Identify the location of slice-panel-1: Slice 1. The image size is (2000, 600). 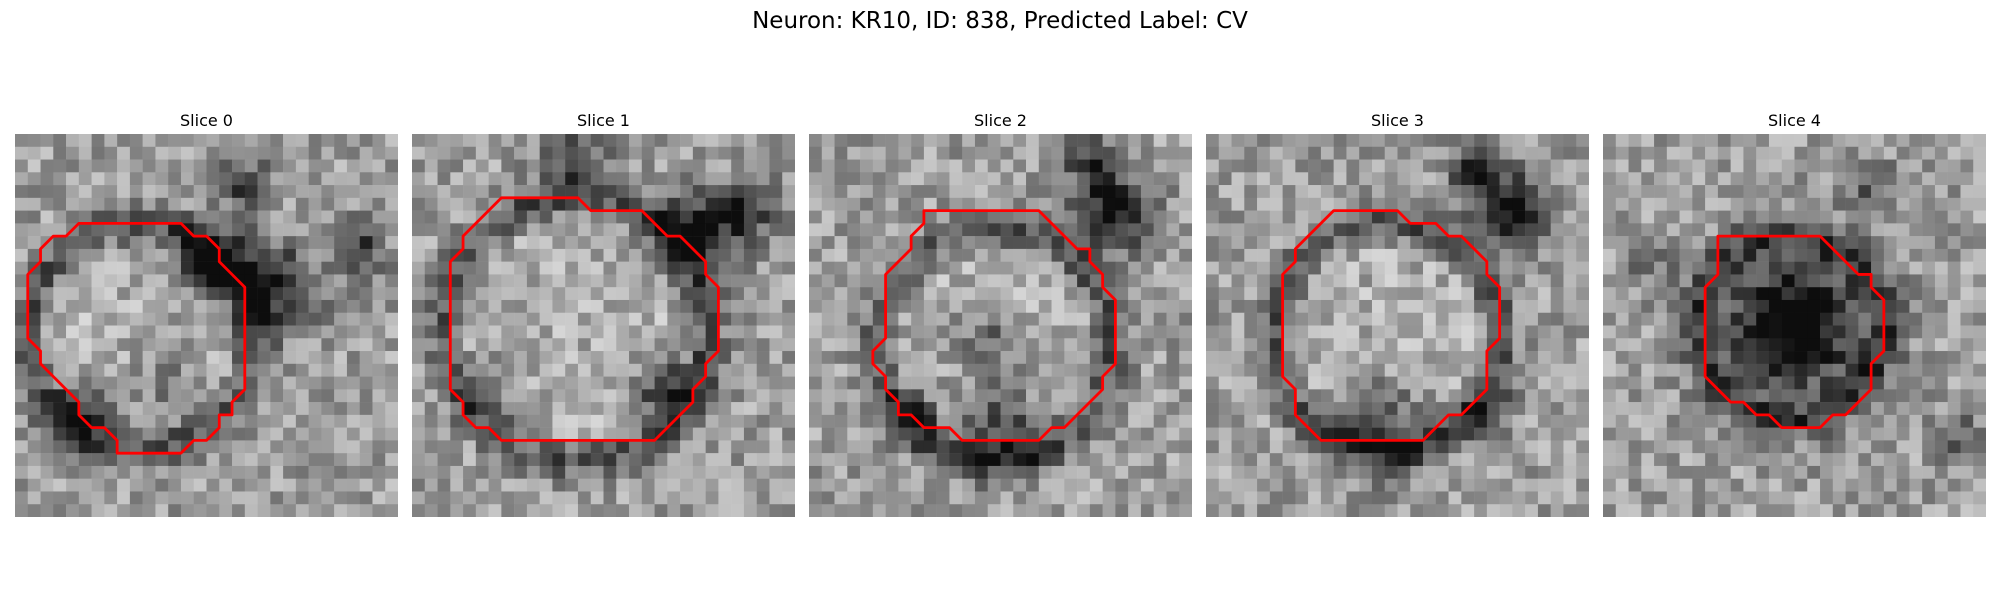
(603, 312).